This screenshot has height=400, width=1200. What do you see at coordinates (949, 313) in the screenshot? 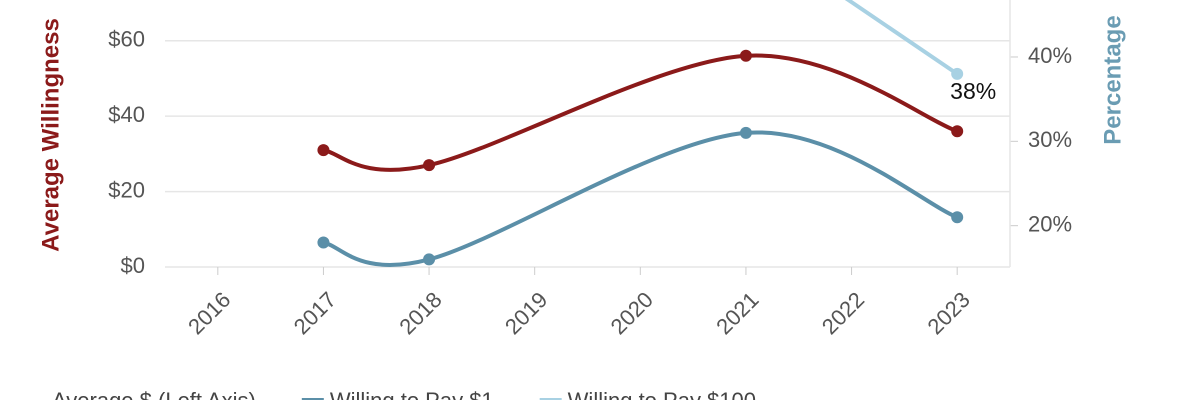
I see `x-tick-label: 2023` at bounding box center [949, 313].